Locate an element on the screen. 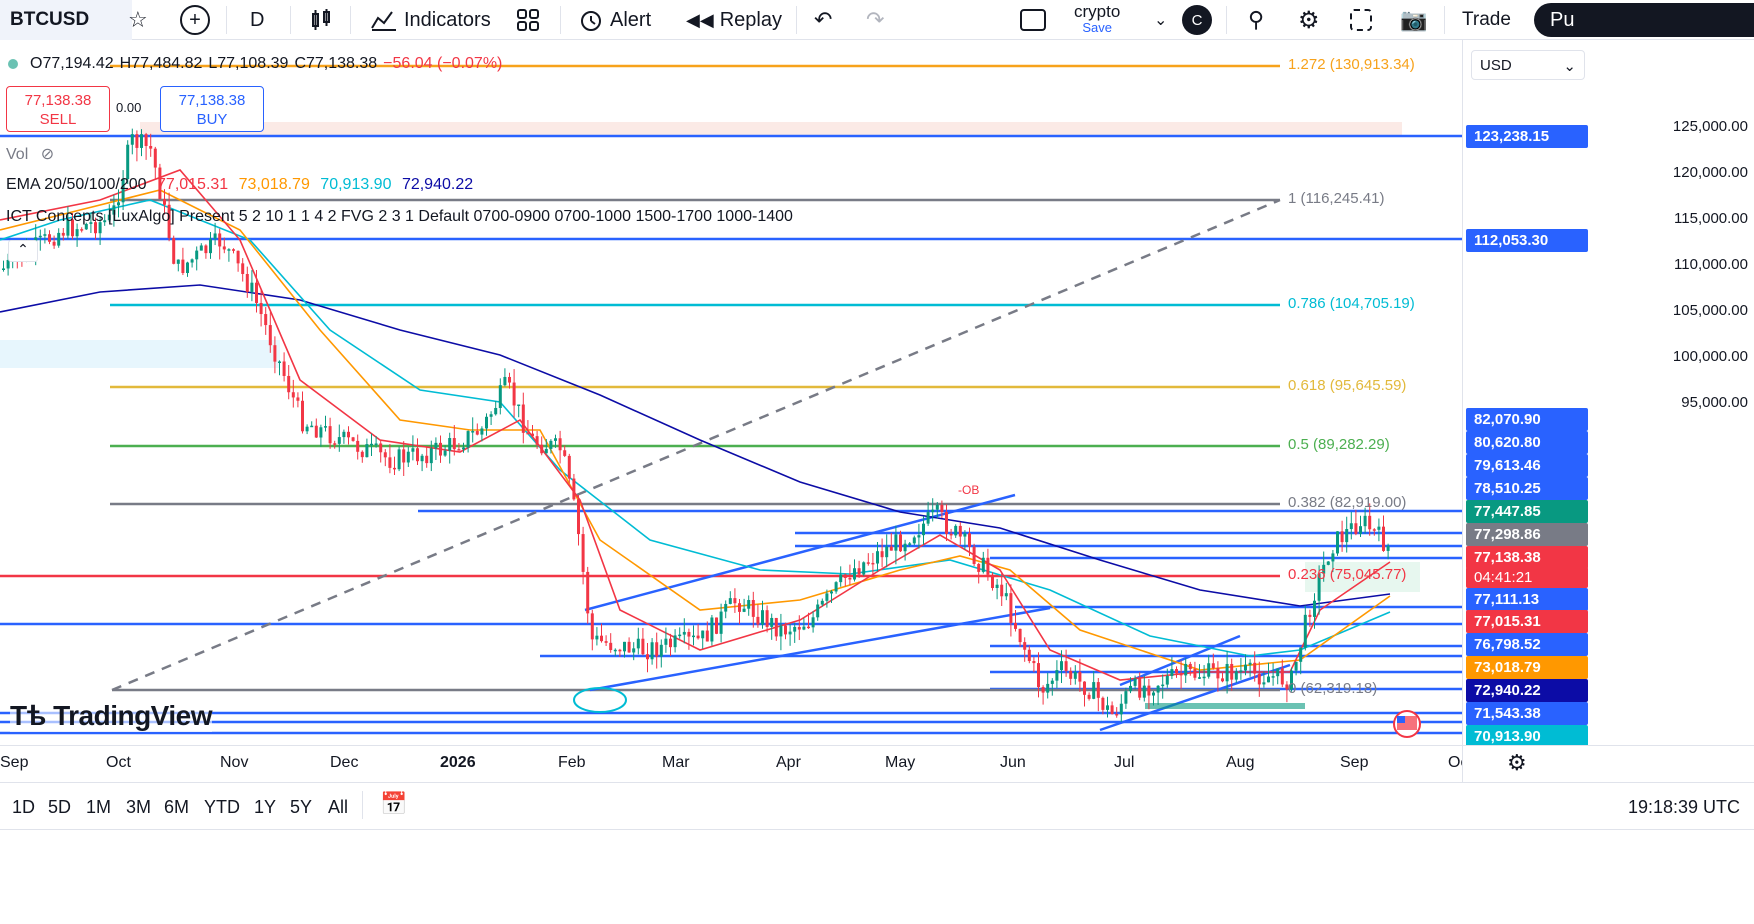 This screenshot has height=924, width=1754. sell-button: 77,138.38 SELL is located at coordinates (58, 109).